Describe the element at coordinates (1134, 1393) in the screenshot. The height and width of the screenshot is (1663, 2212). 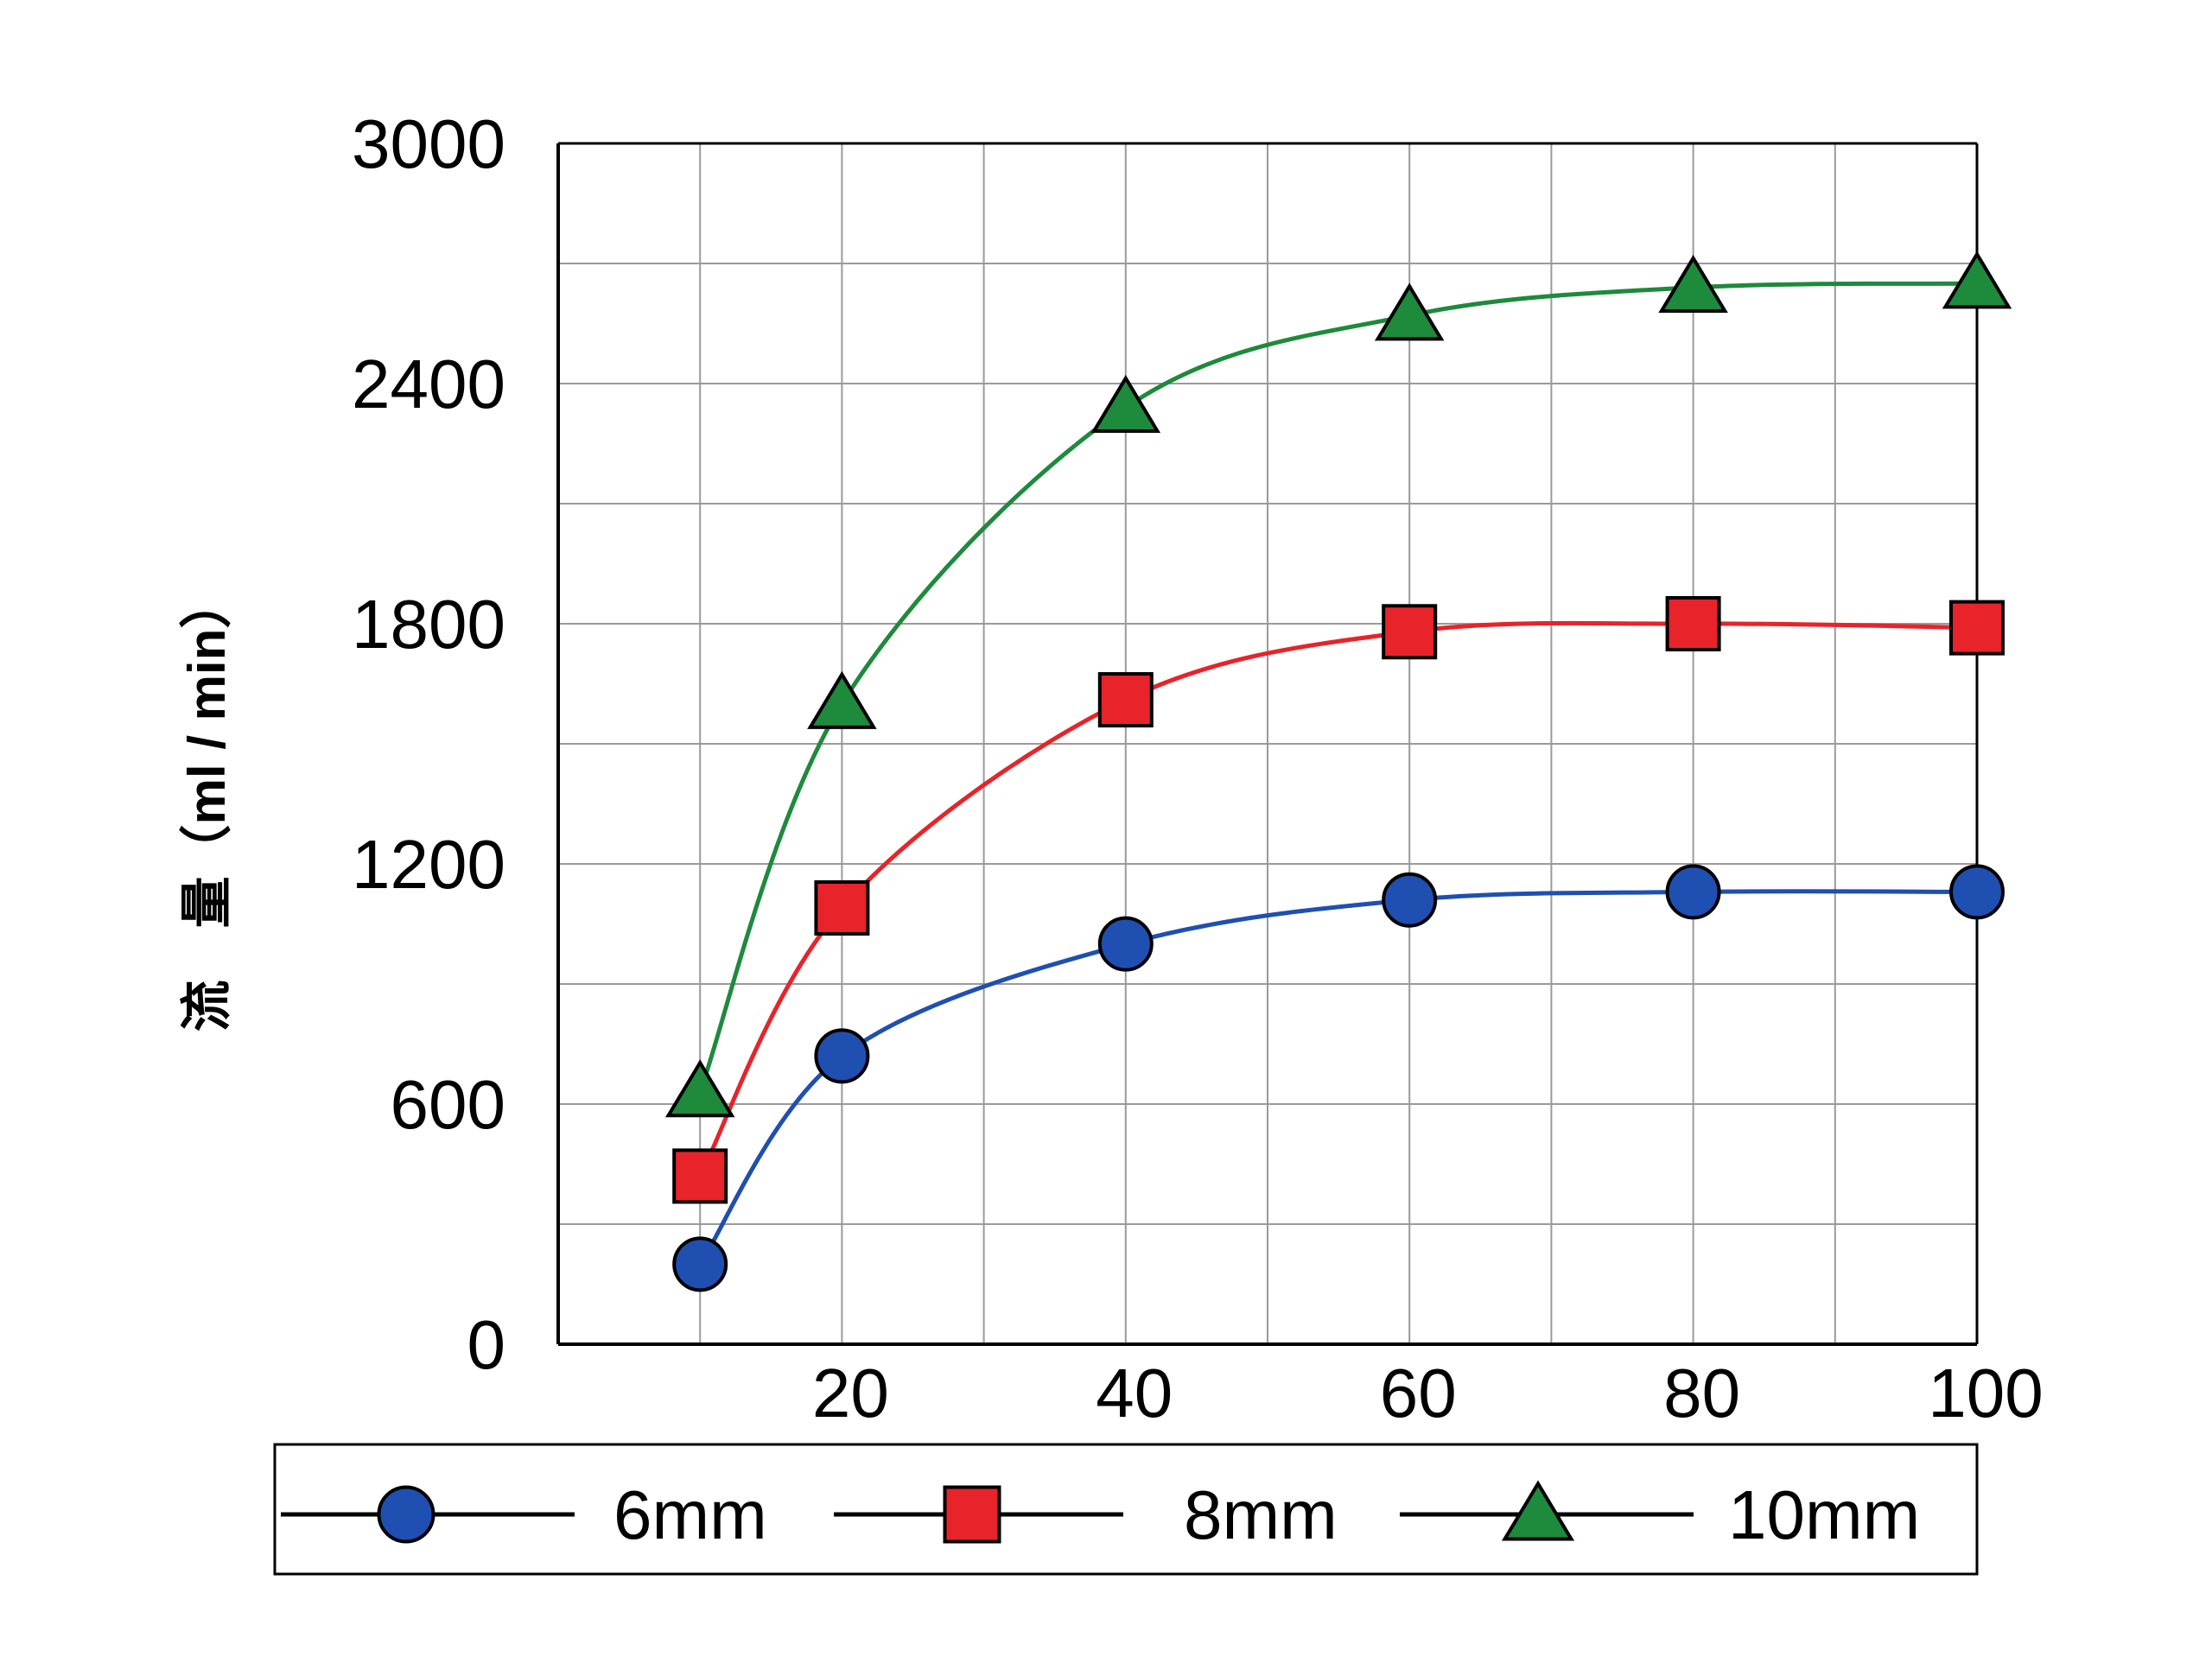
I see `x-tick-label: 40` at that location.